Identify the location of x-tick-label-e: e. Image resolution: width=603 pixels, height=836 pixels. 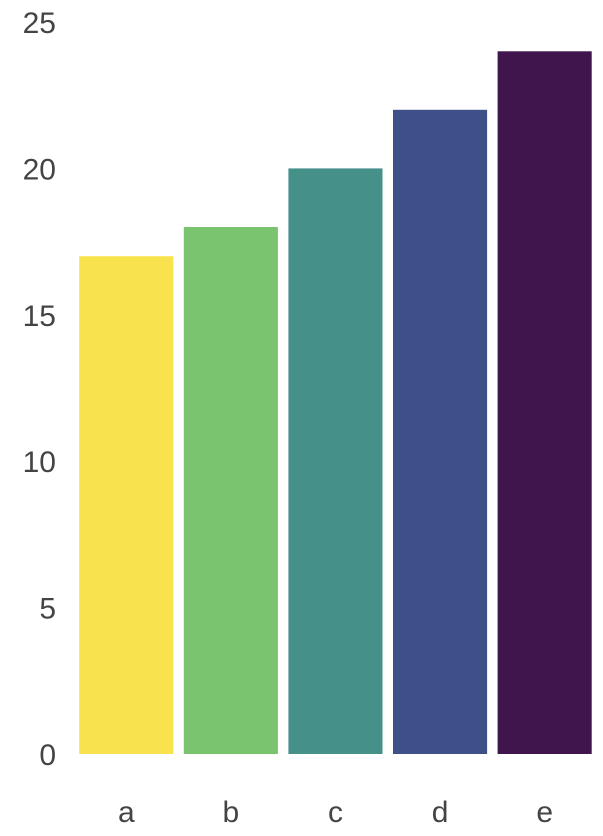
(544, 812).